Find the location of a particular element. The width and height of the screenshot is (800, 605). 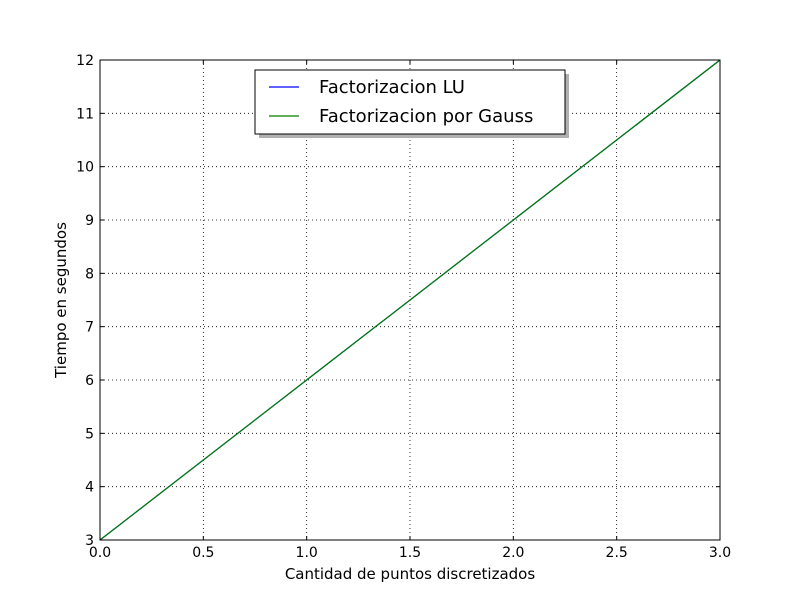

legend-box is located at coordinates (410, 102).